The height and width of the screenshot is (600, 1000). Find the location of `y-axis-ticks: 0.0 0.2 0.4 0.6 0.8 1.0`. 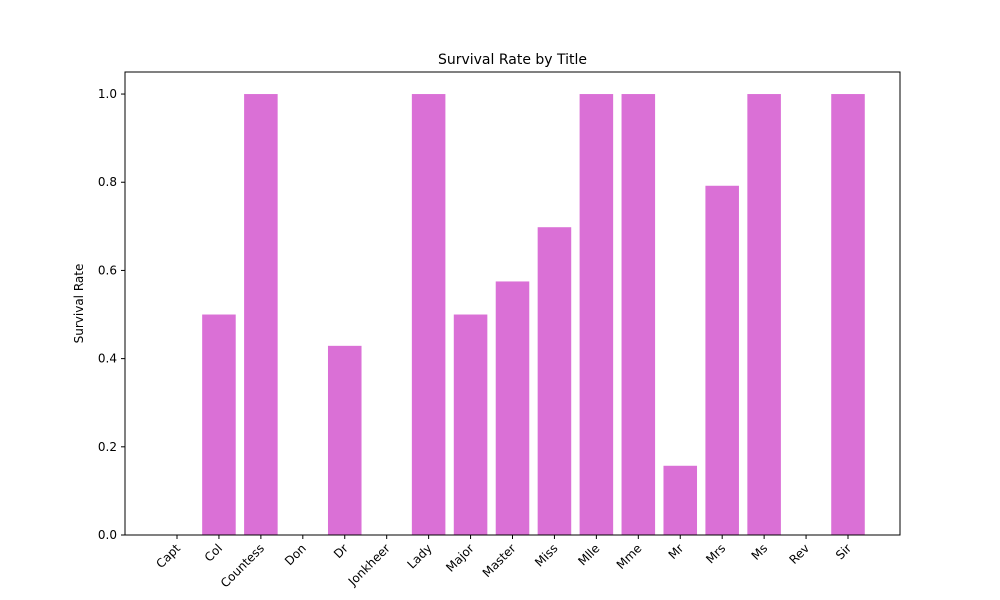

y-axis-ticks: 0.0 0.2 0.4 0.6 0.8 1.0 is located at coordinates (111, 314).